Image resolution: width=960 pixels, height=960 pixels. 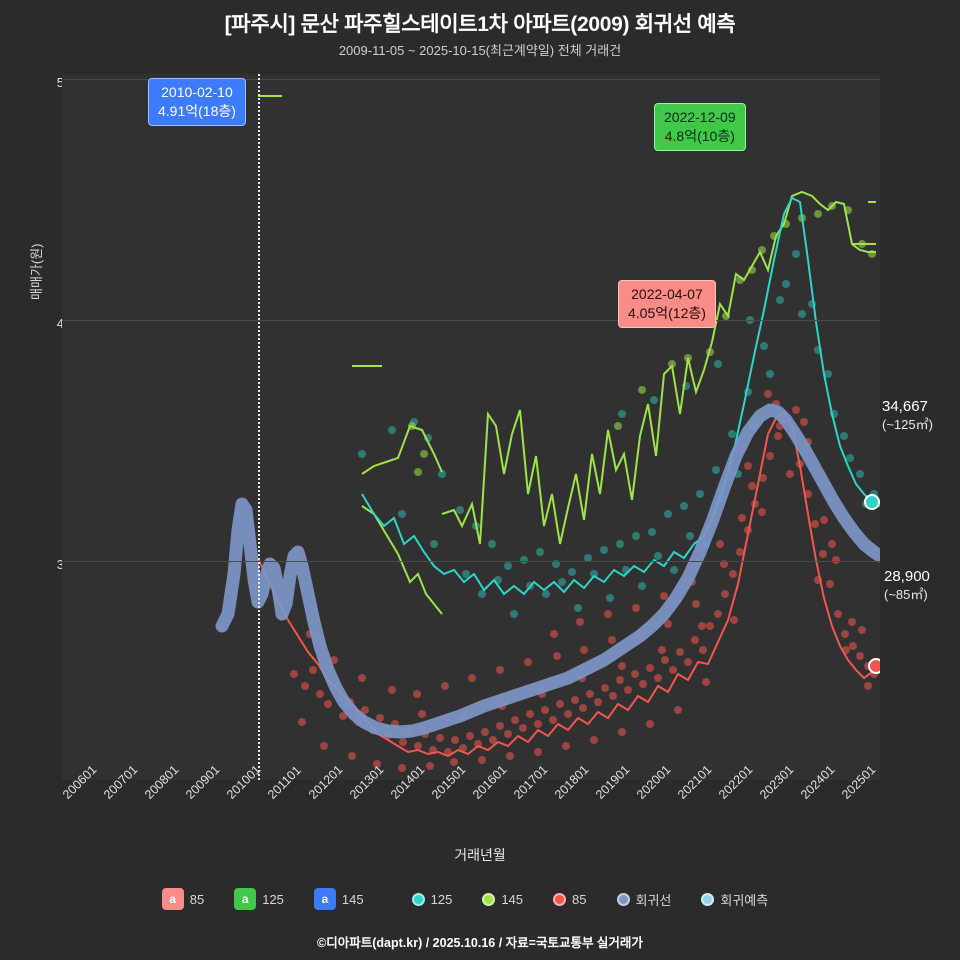 I want to click on legend-chip-label-145: 145, so click(x=352, y=899).